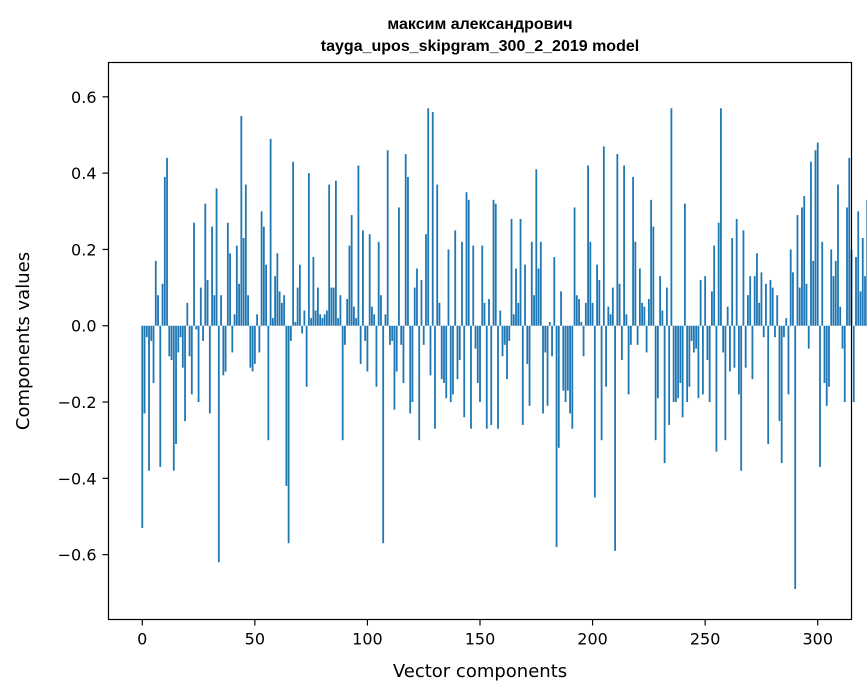 The width and height of the screenshot is (867, 696). I want to click on chart-title-line1: максим александрович, so click(479, 24).